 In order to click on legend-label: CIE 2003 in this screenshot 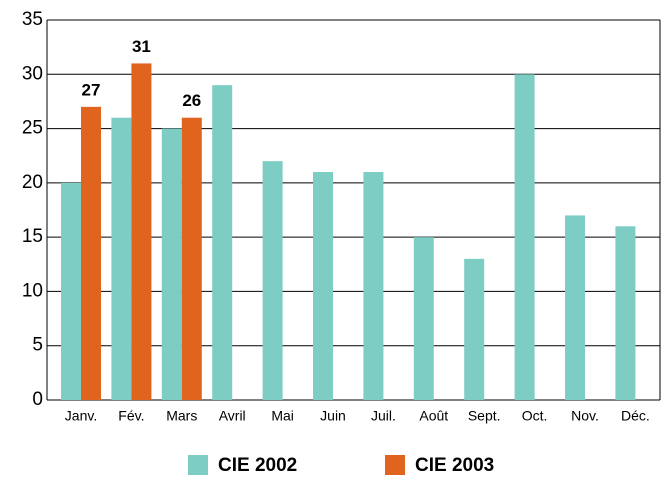, I will do `click(454, 465)`.